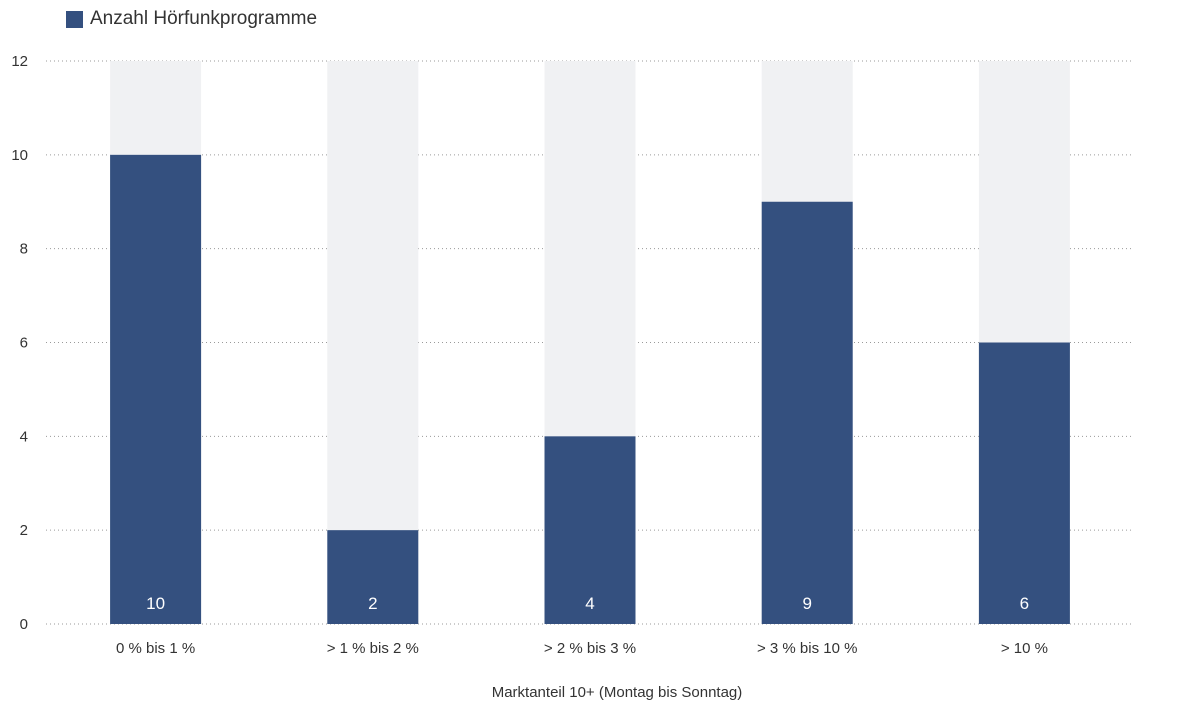 The width and height of the screenshot is (1186, 714). I want to click on data-label: 4, so click(589, 603).